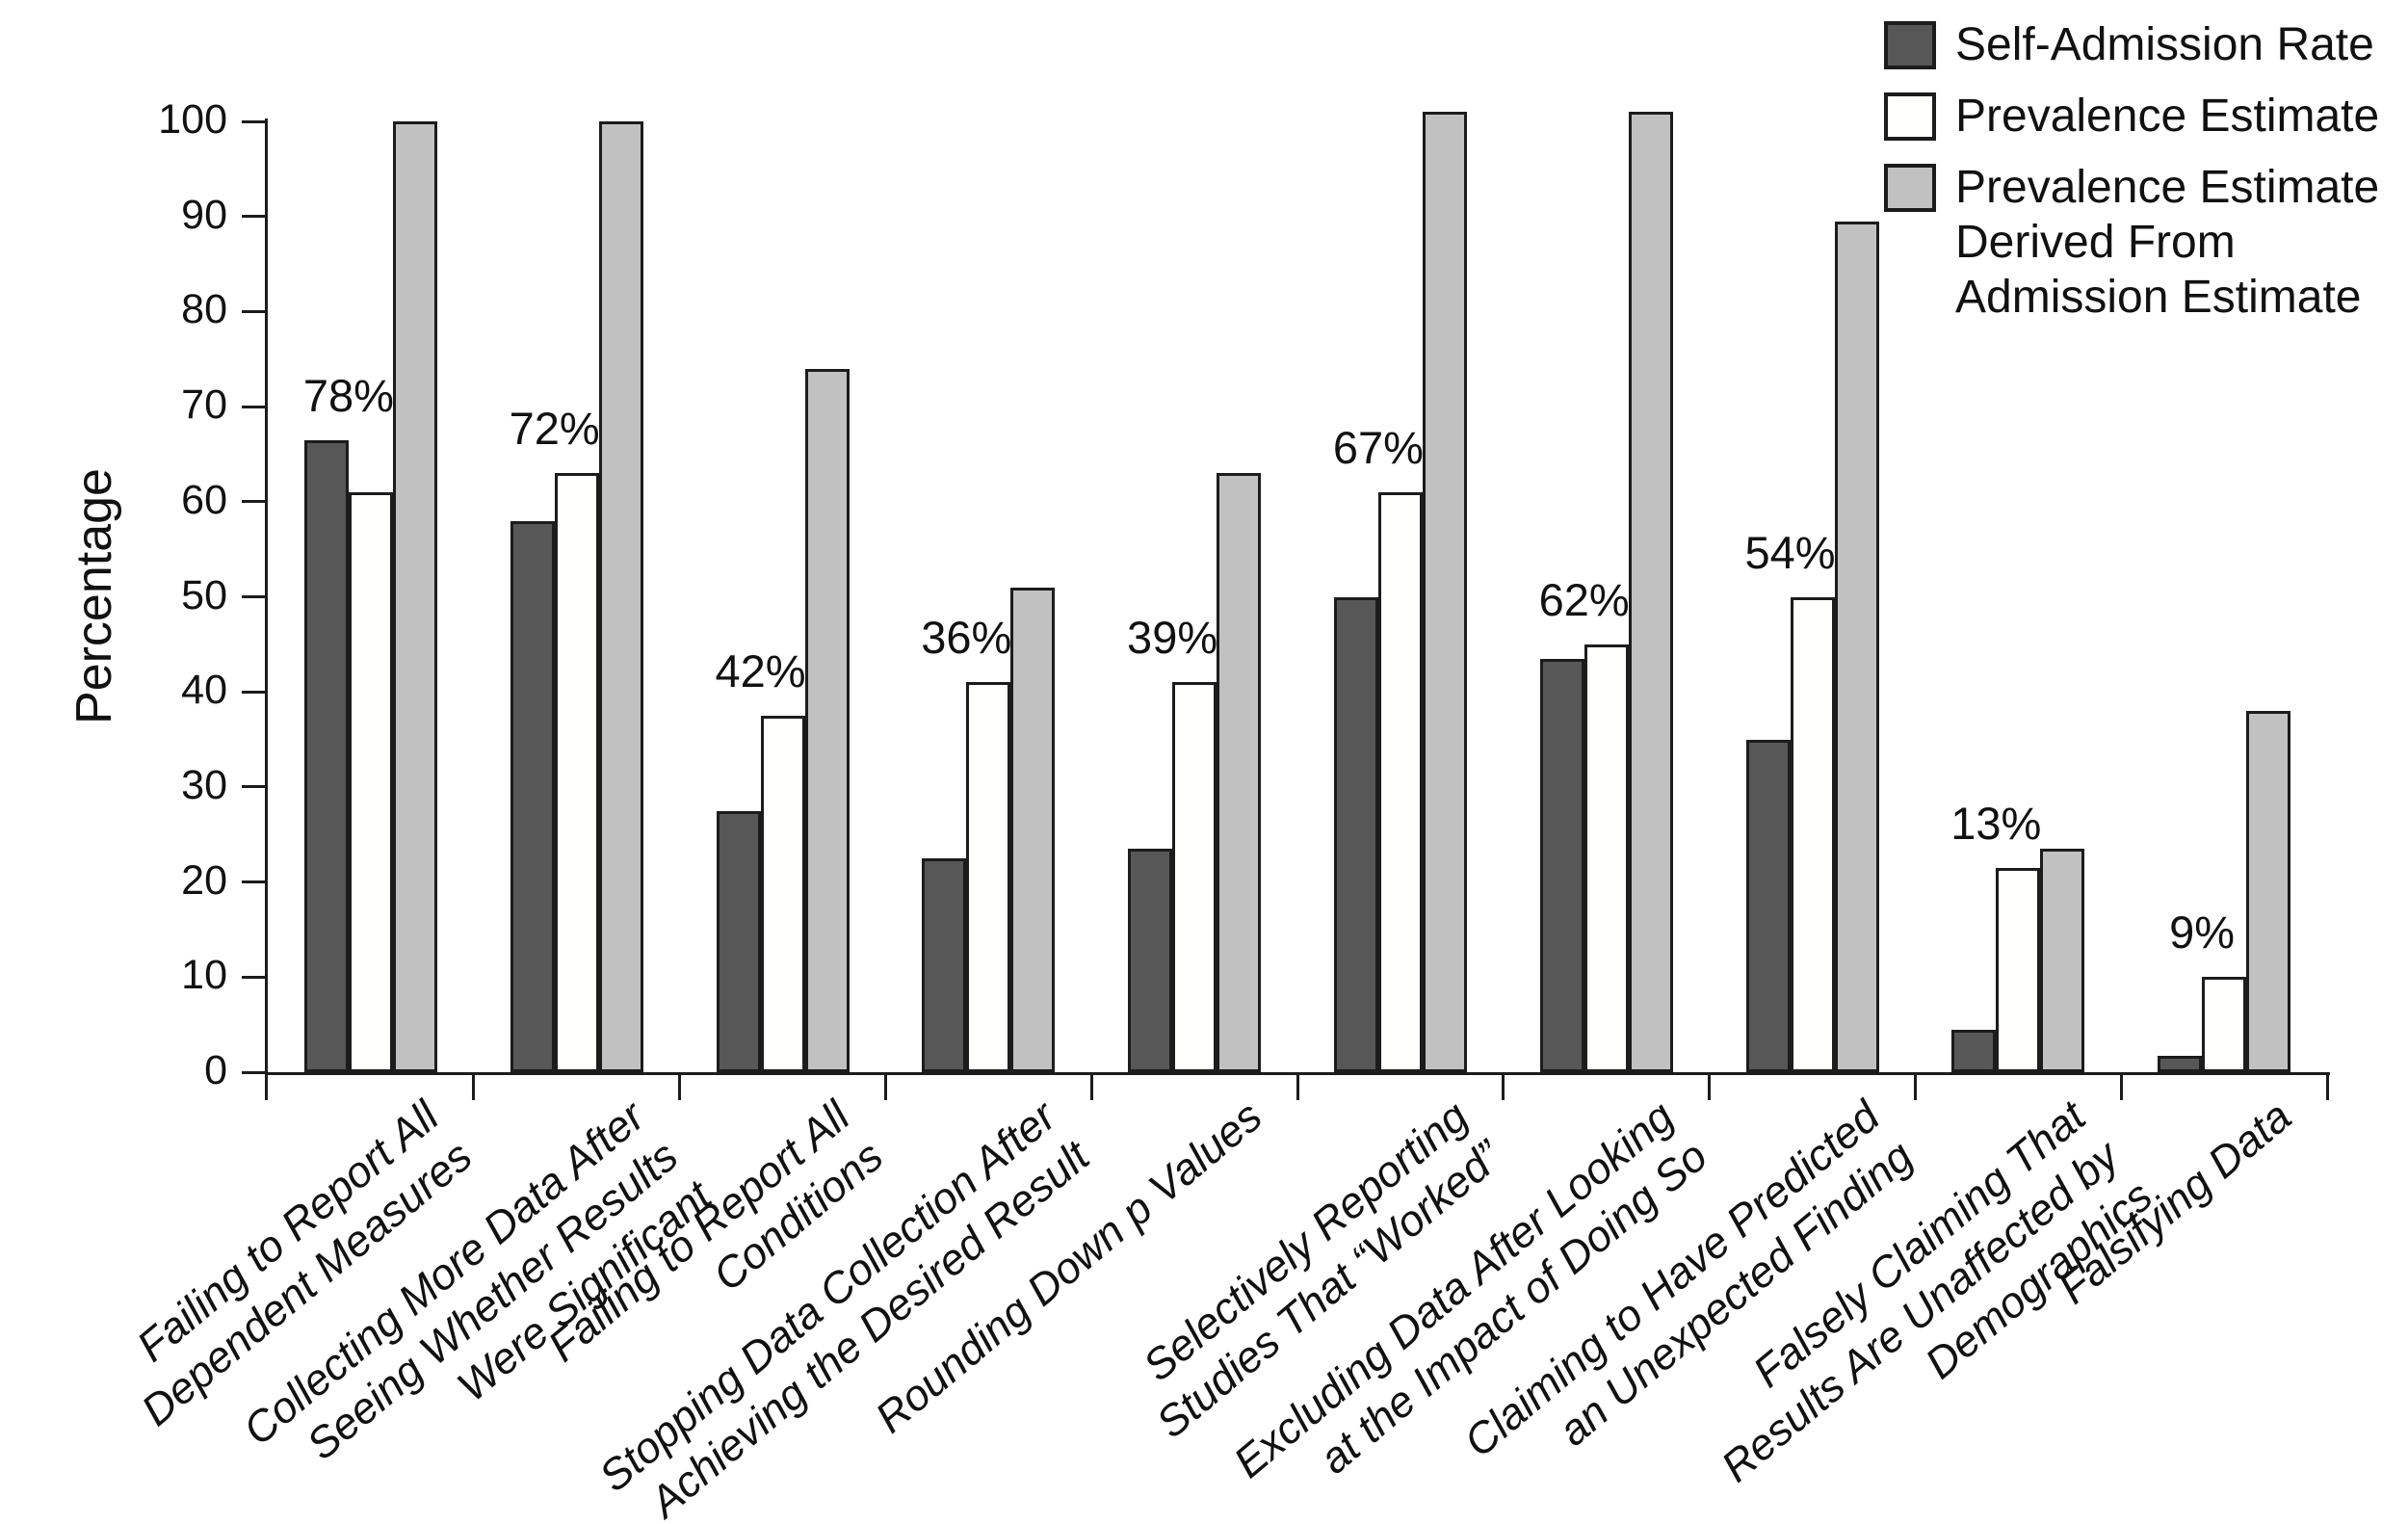 The image size is (2408, 1524). What do you see at coordinates (1910, 116) in the screenshot?
I see `legend-swatch-white` at bounding box center [1910, 116].